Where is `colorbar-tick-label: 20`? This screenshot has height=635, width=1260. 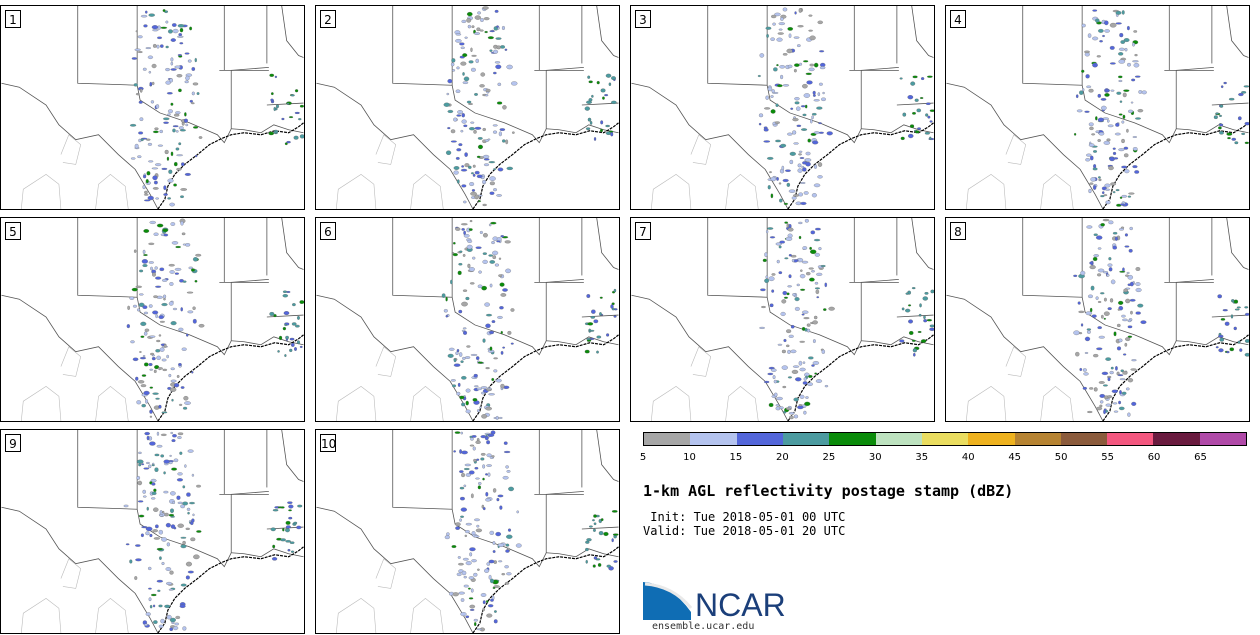 colorbar-tick-label: 20 is located at coordinates (782, 457).